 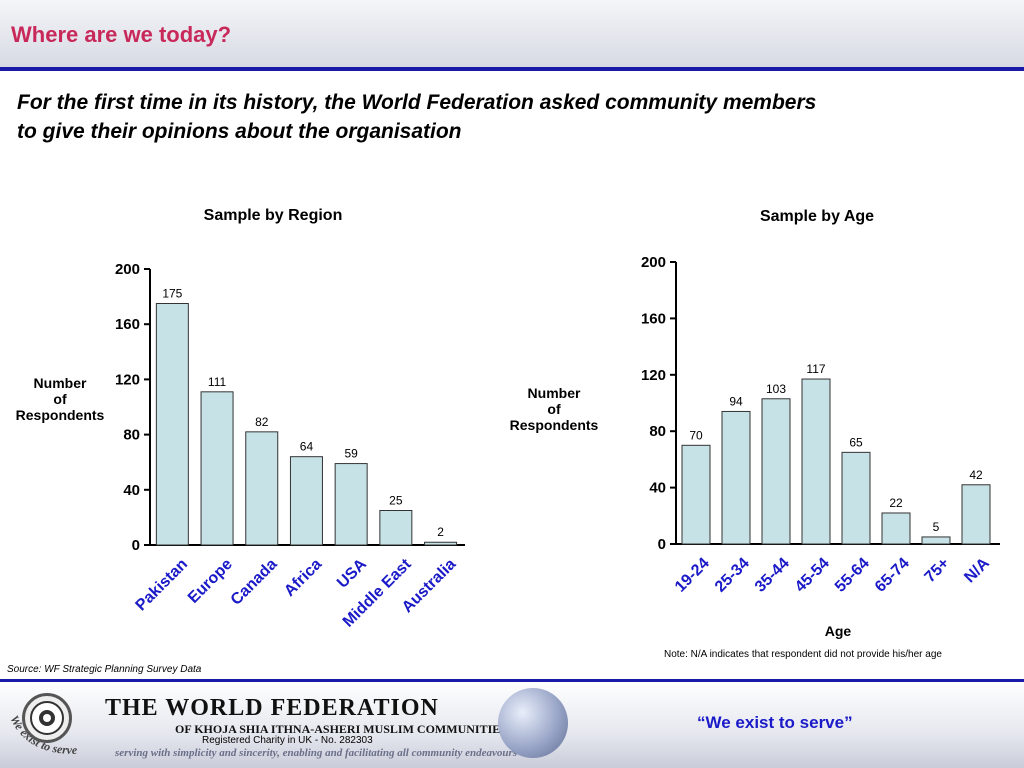 I want to click on region-value-label: 111, so click(x=217, y=382).